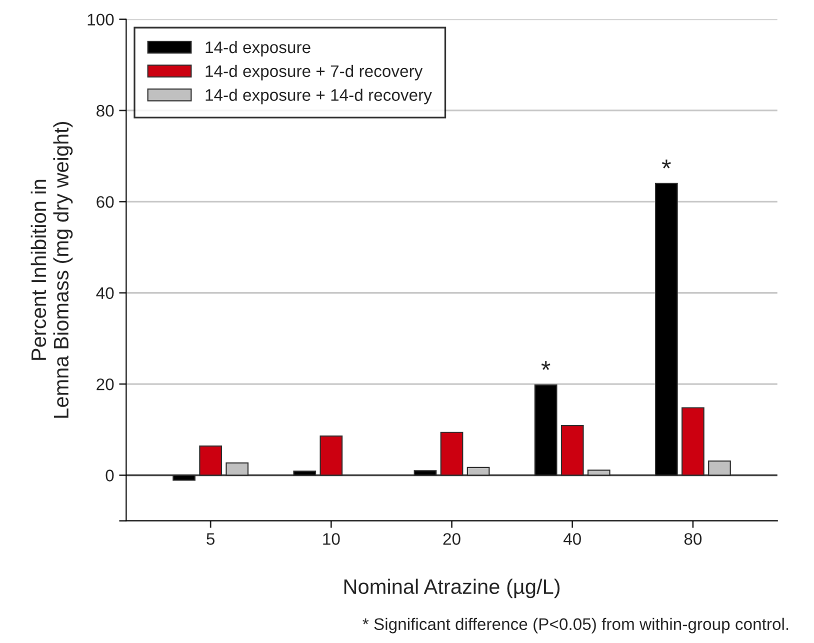 The image size is (814, 643). What do you see at coordinates (319, 96) in the screenshot?
I see `legend-label: 14-d exposure + 14-d recovery` at bounding box center [319, 96].